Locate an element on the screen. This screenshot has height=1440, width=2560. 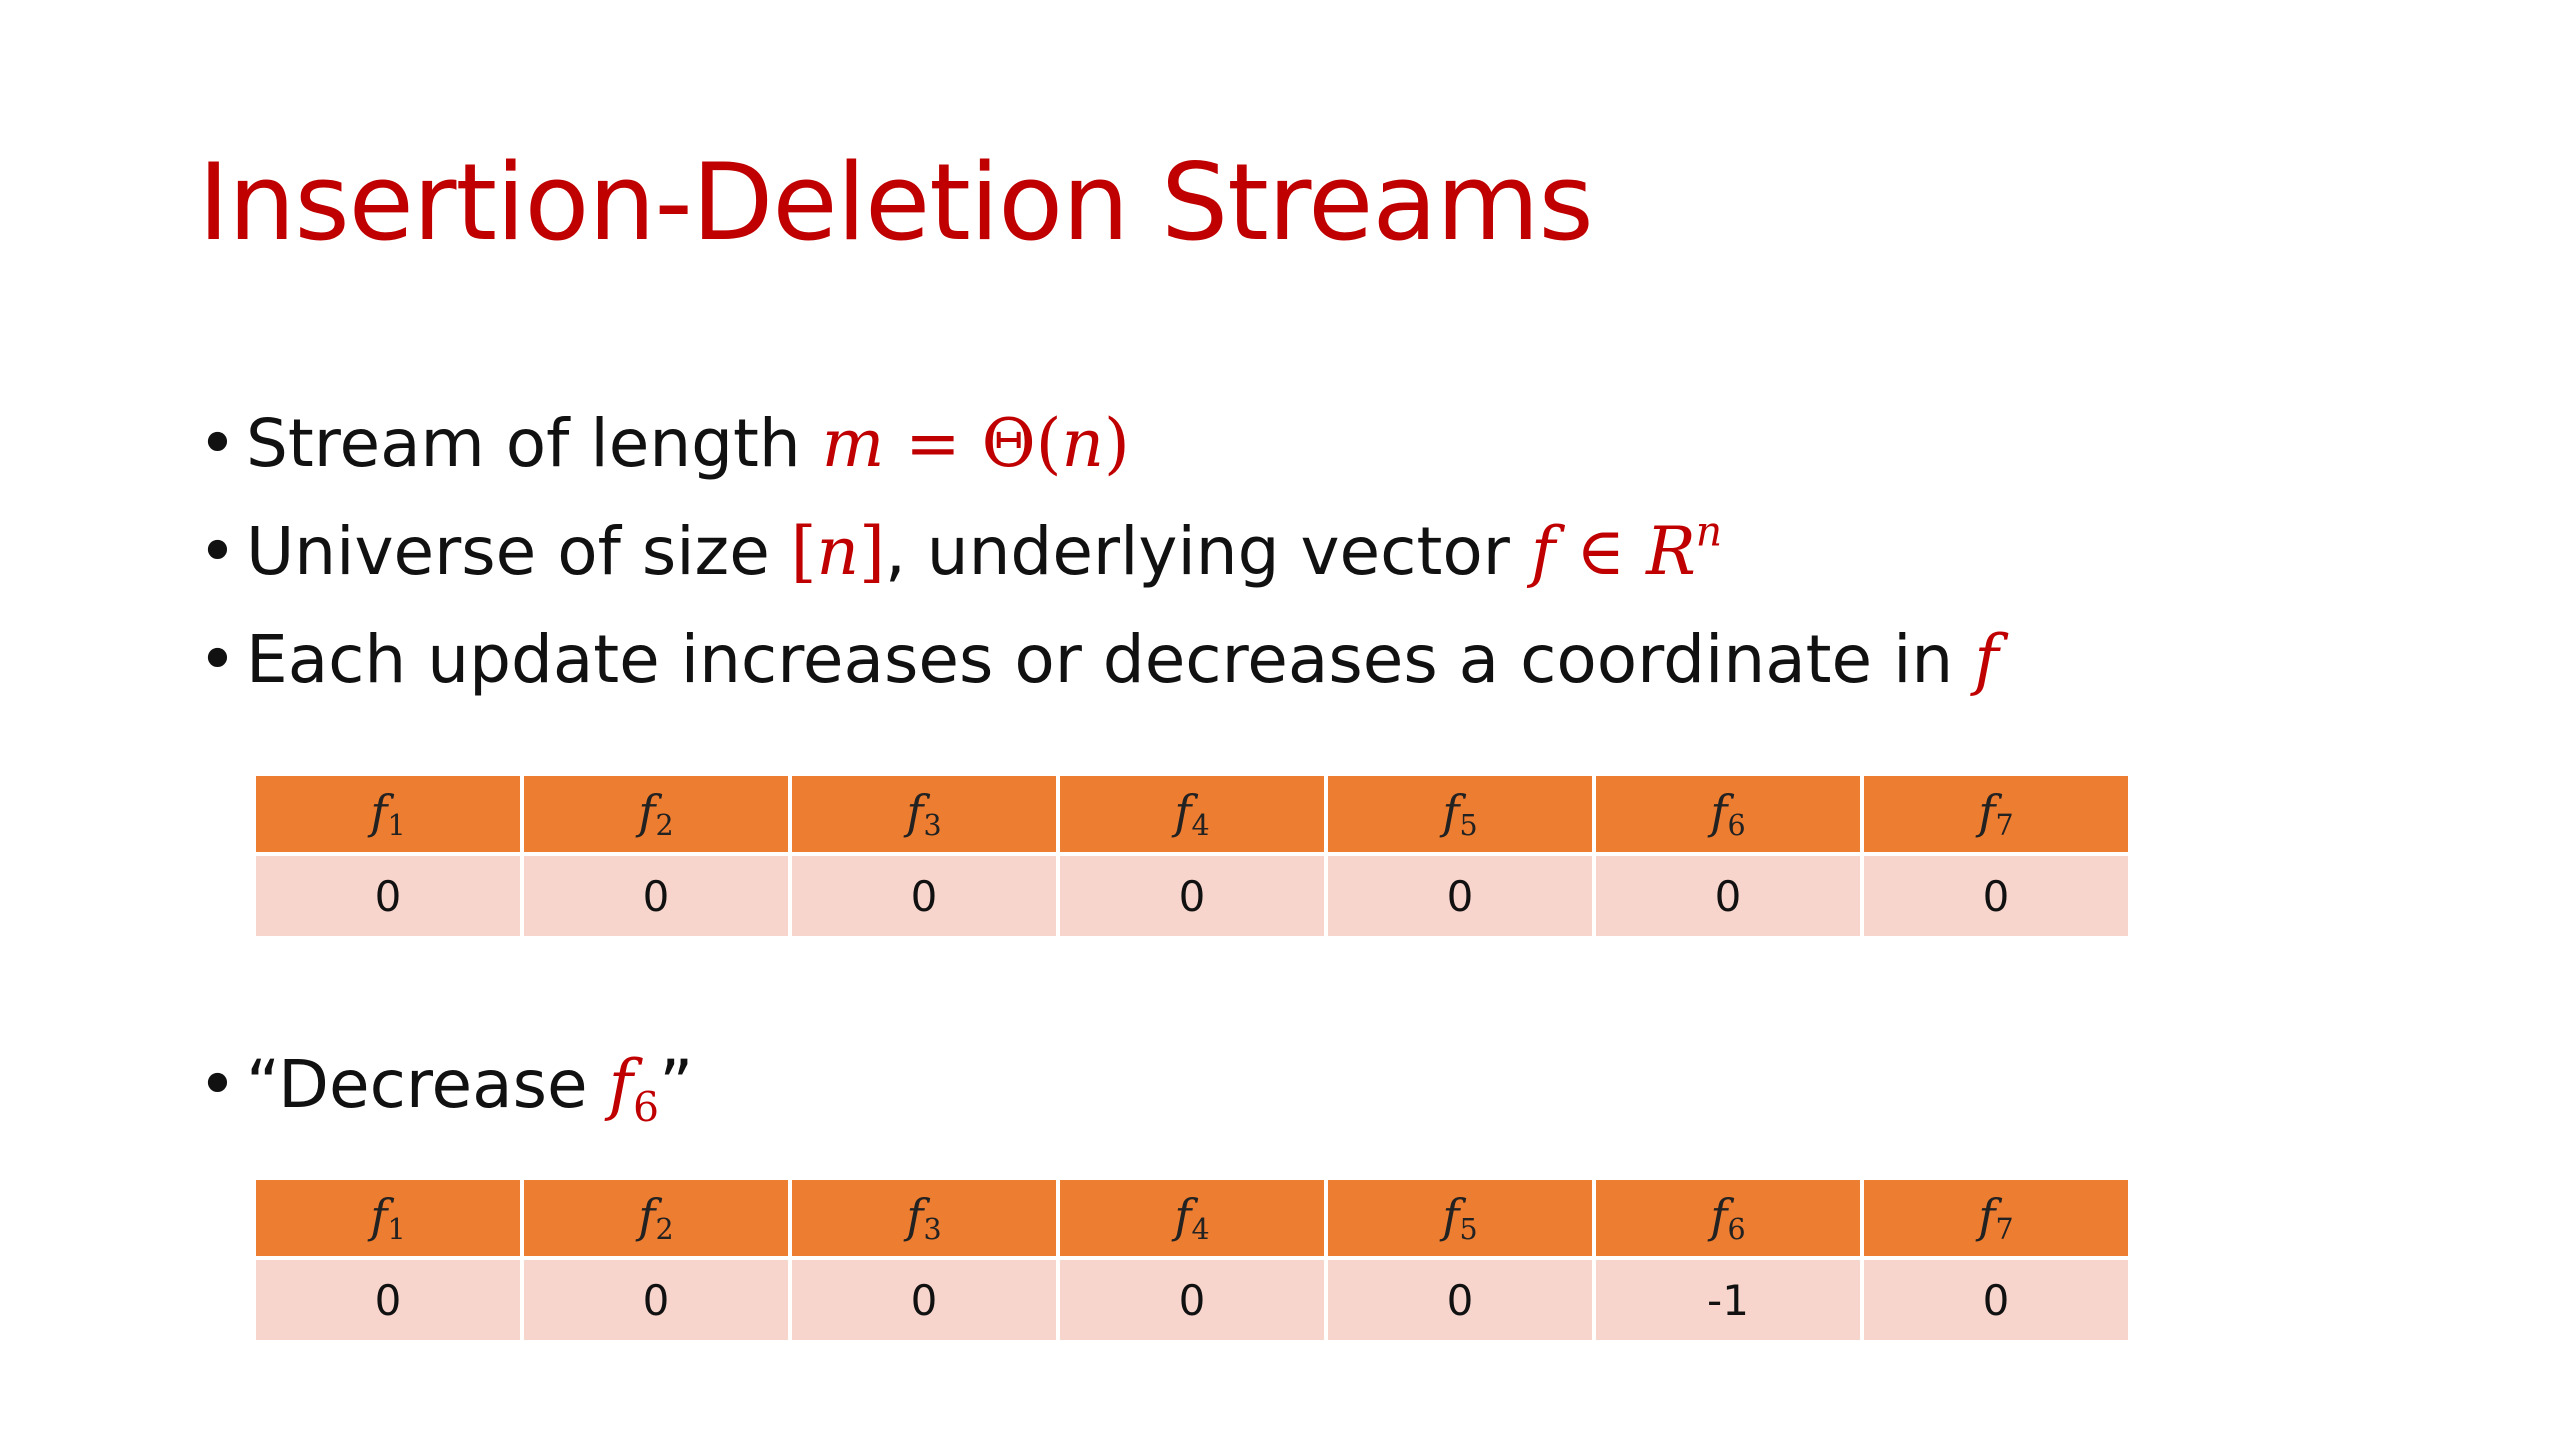
bullet-text: “Decrease is located at coordinates (427, 1084).